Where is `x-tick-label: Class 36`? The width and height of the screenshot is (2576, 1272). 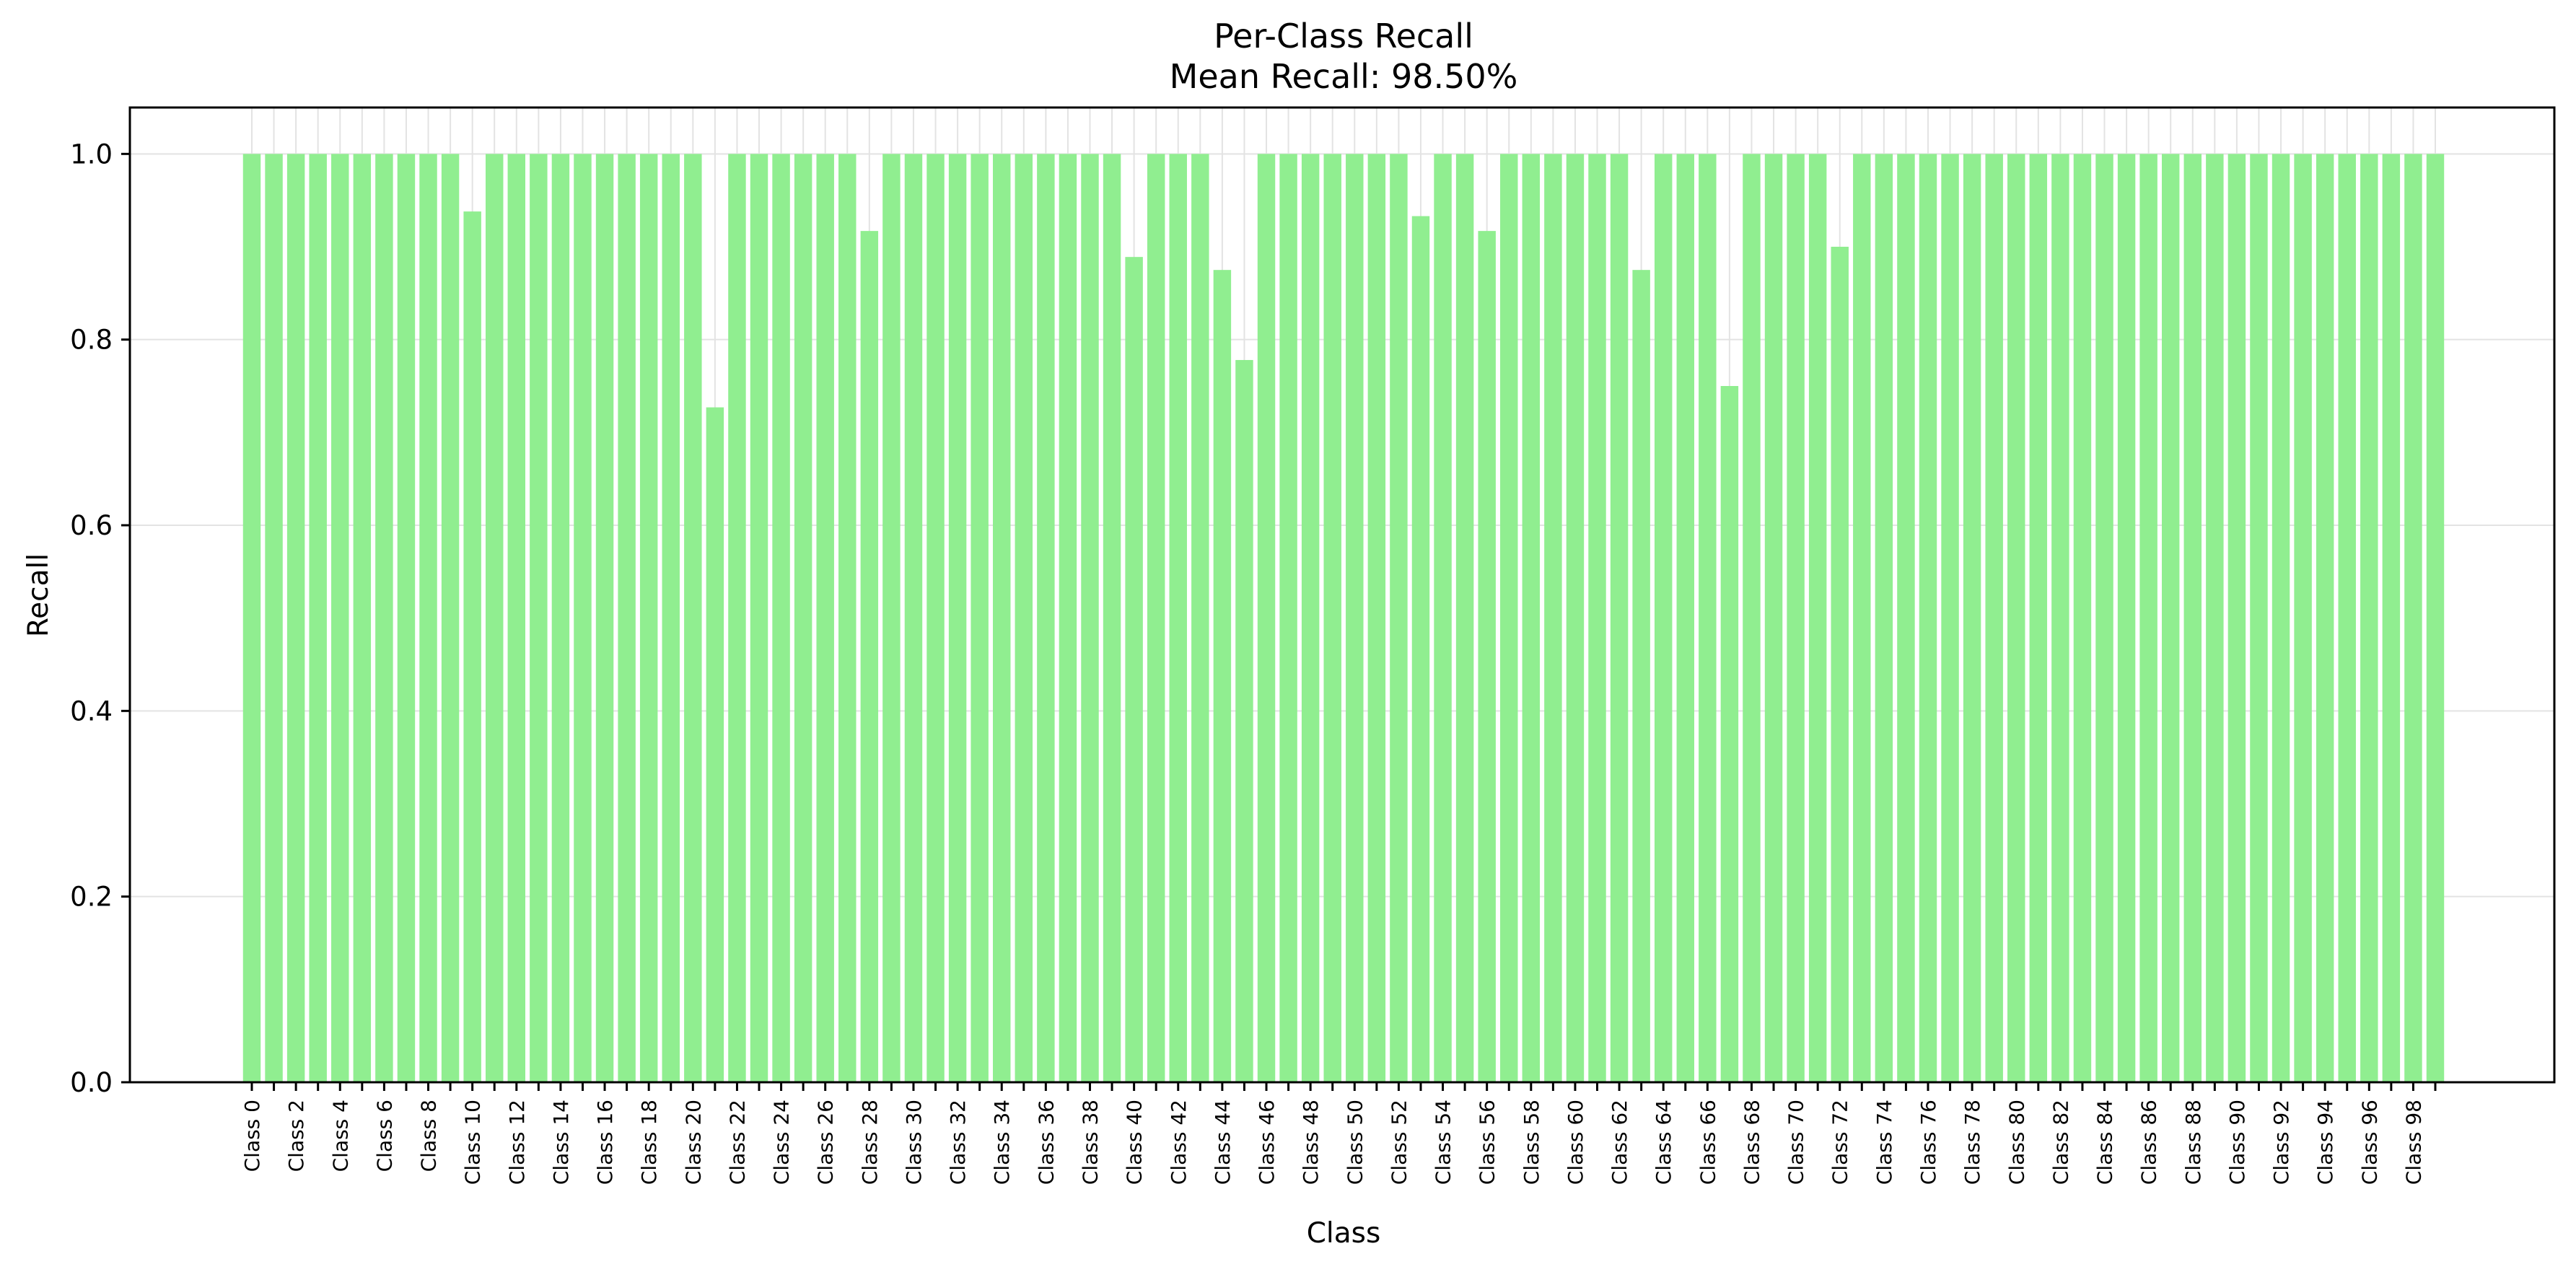
x-tick-label: Class 36 is located at coordinates (1046, 1143).